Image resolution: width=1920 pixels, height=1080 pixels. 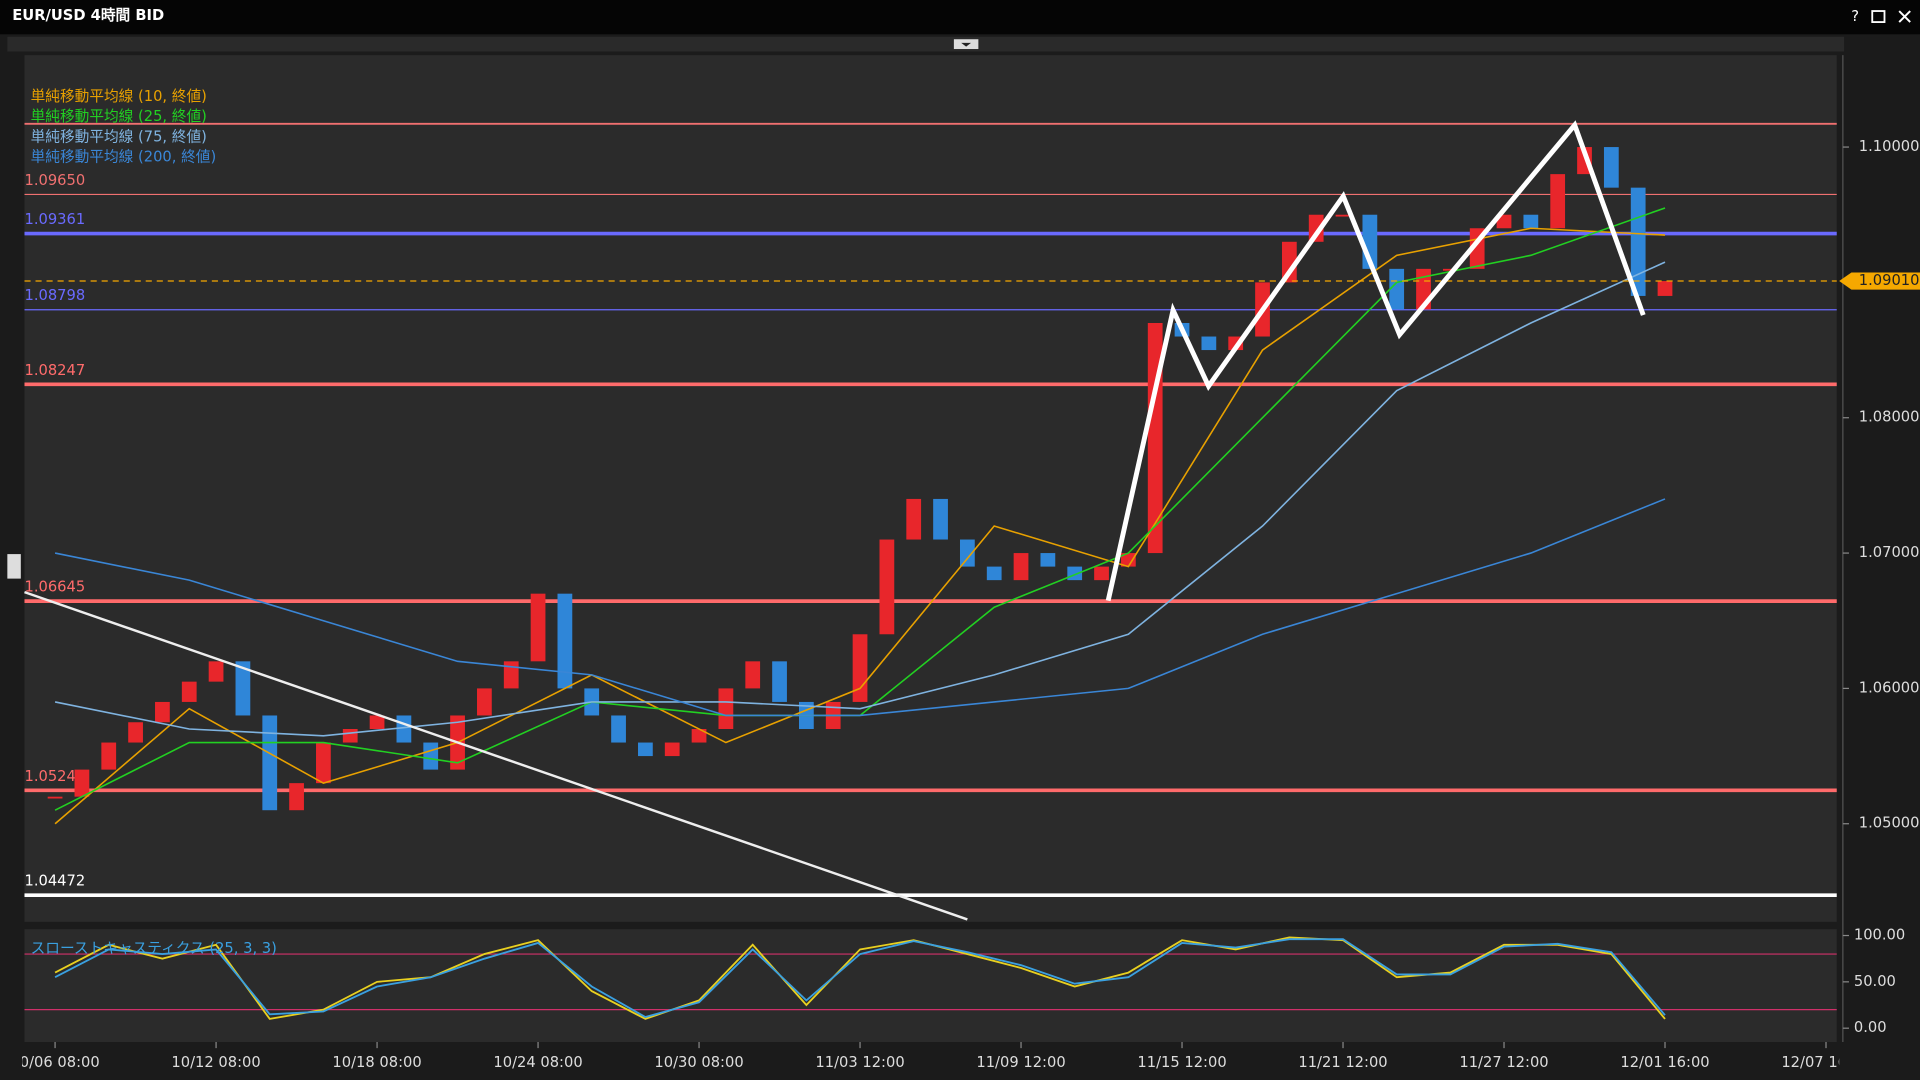 I want to click on side-toggle, so click(x=14, y=566).